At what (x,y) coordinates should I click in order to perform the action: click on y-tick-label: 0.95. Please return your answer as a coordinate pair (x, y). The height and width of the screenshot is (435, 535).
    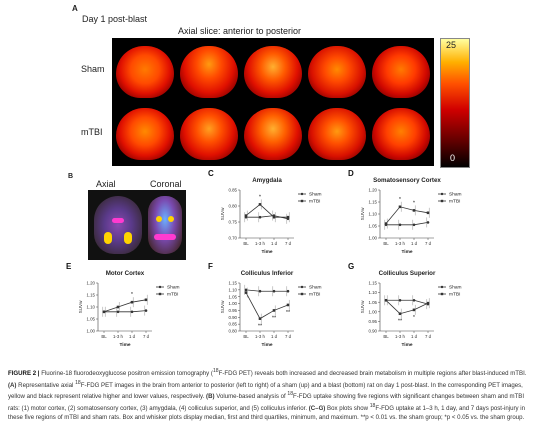
    Looking at the image, I should click on (232, 310).